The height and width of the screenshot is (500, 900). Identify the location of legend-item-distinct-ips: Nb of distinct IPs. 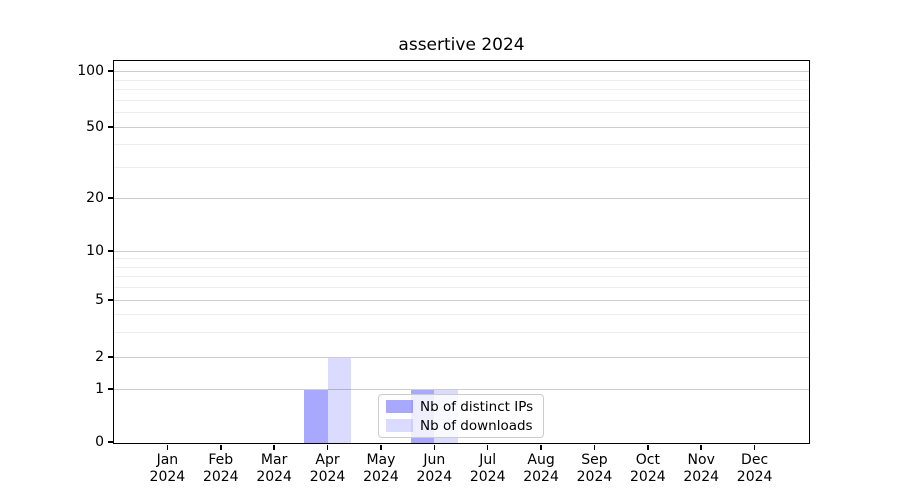
(461, 407).